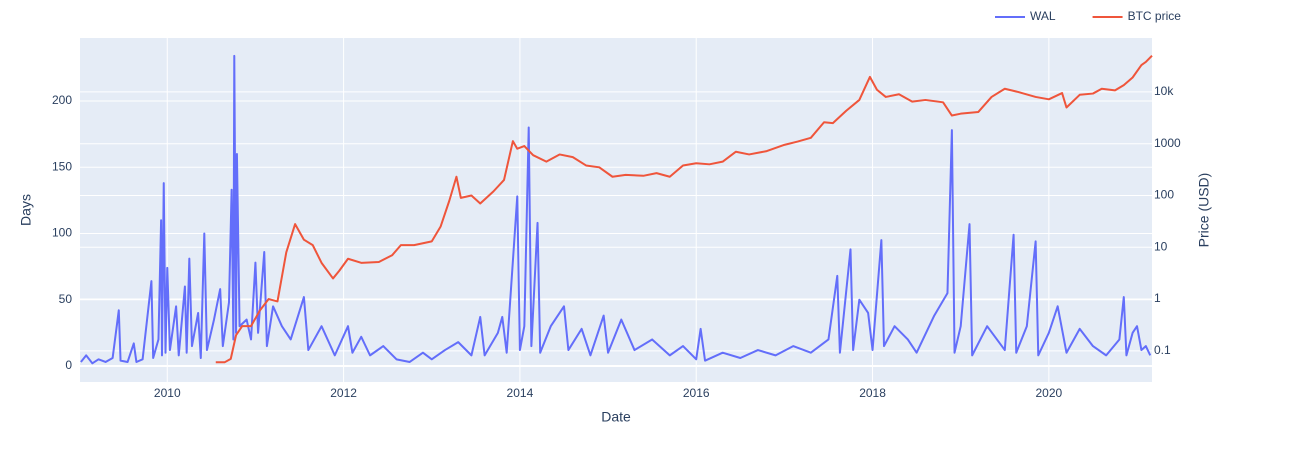 The width and height of the screenshot is (1300, 462). Describe the element at coordinates (26, 210) in the screenshot. I see `y-axis-title: Days` at that location.